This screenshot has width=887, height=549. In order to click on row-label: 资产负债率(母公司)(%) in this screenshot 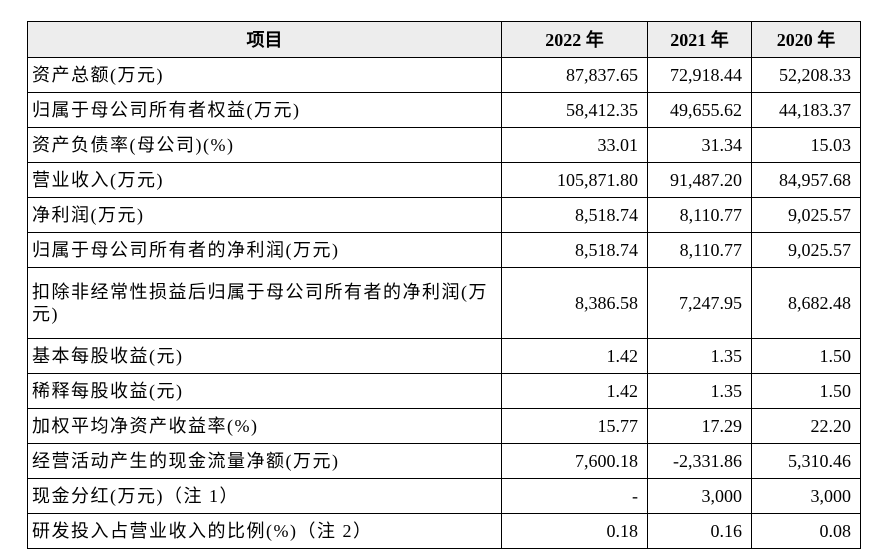, I will do `click(264, 145)`.